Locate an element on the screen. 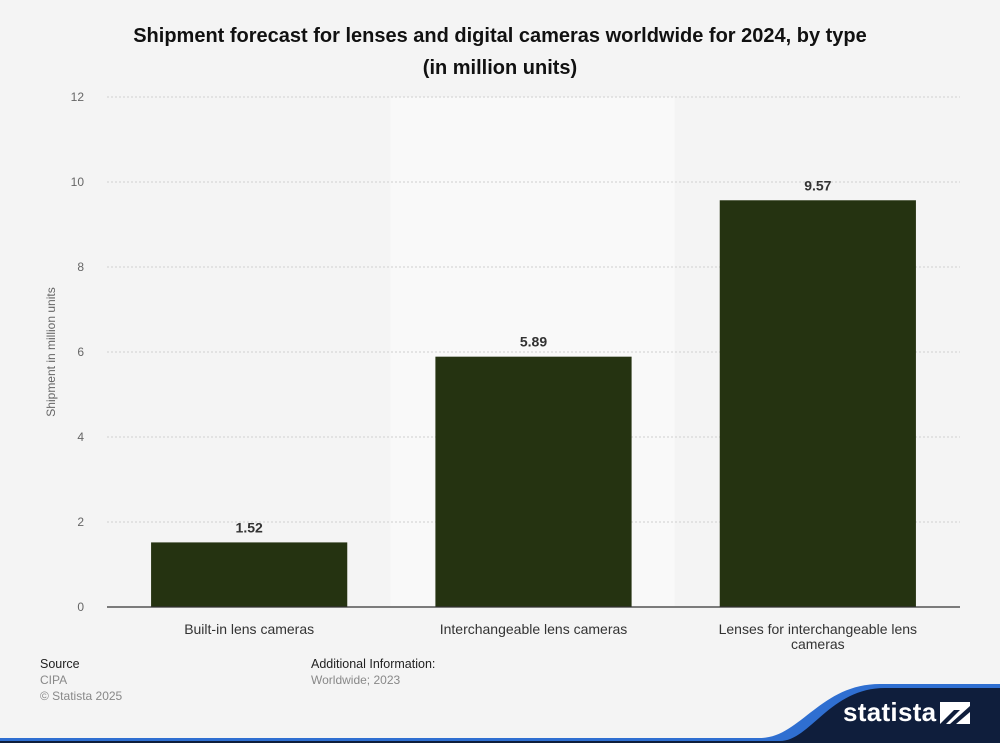 The image size is (1000, 743). data-label: 5.89 is located at coordinates (533, 342).